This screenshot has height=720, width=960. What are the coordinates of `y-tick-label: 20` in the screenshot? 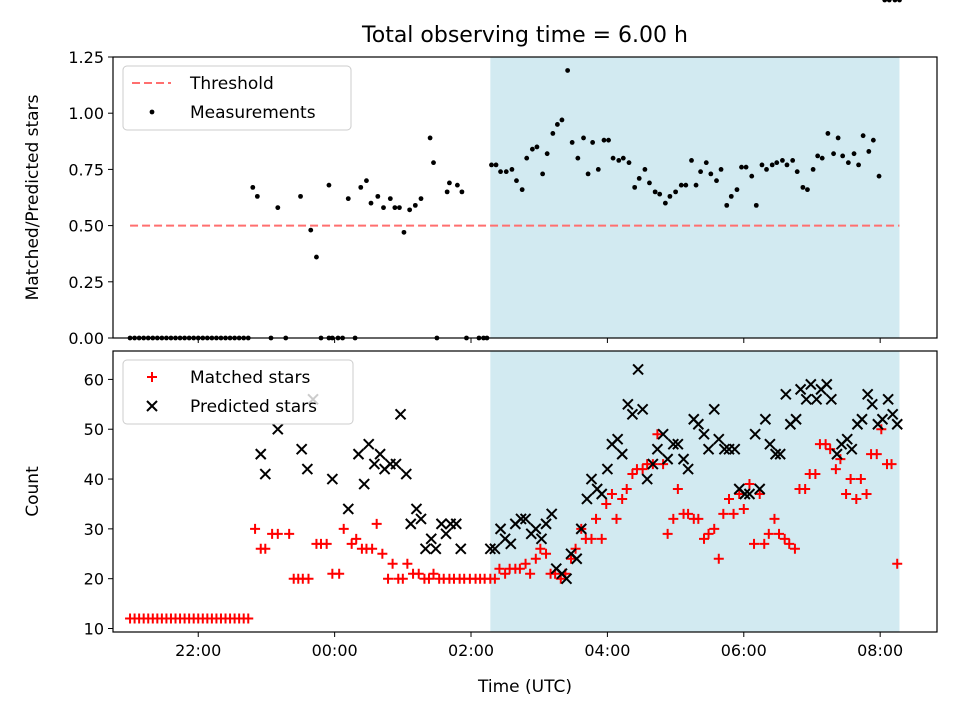 It's located at (94, 579).